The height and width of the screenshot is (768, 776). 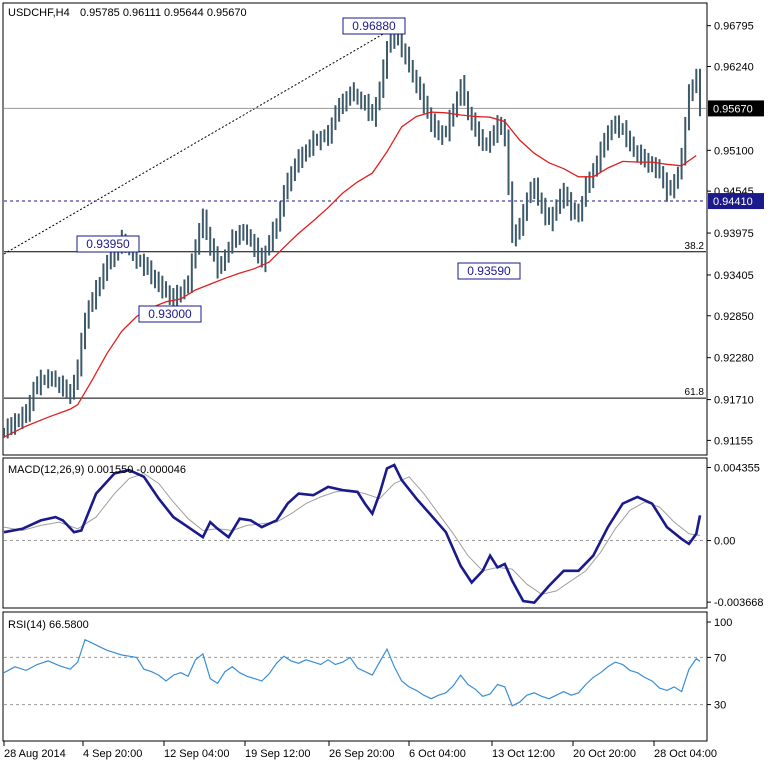 What do you see at coordinates (724, 542) in the screenshot?
I see `macd-tick-label: 0.00` at bounding box center [724, 542].